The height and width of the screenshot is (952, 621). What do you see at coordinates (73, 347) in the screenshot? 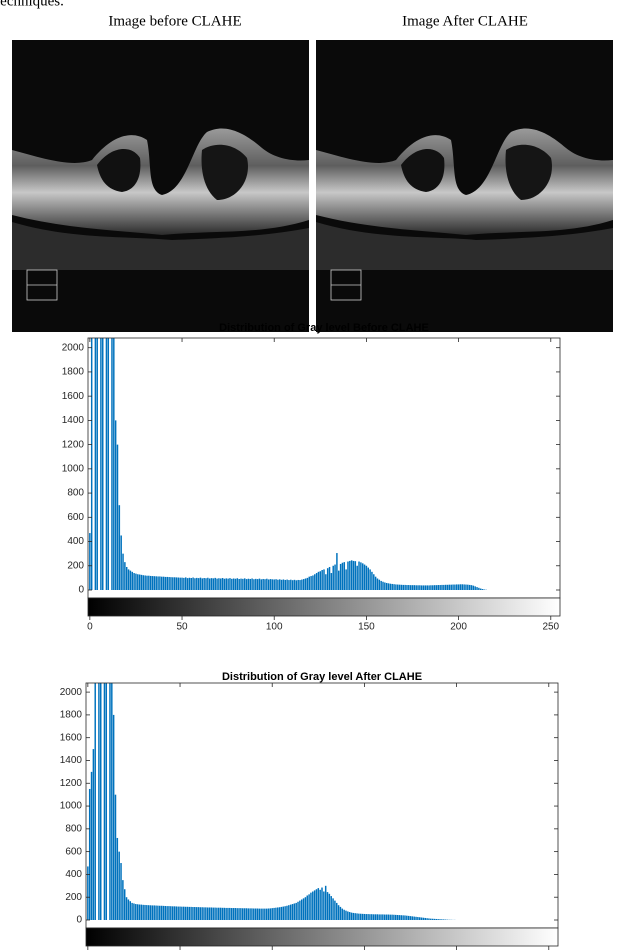
I see `y-tick-label: 2000` at bounding box center [73, 347].